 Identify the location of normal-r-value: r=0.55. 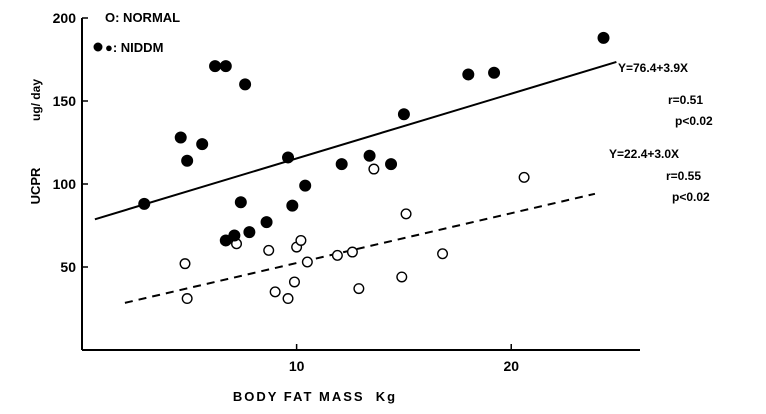
(683, 176).